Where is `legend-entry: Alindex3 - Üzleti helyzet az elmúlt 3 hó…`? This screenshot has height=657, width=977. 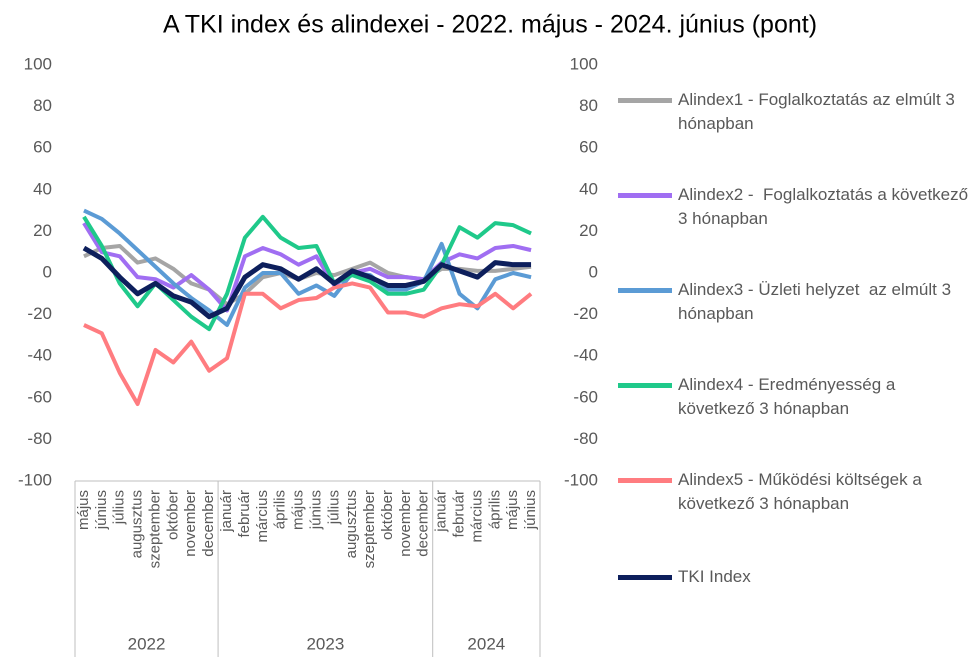
legend-entry: Alindex3 - Üzleti helyzet az elmúlt 3 hó… is located at coordinates (796, 302).